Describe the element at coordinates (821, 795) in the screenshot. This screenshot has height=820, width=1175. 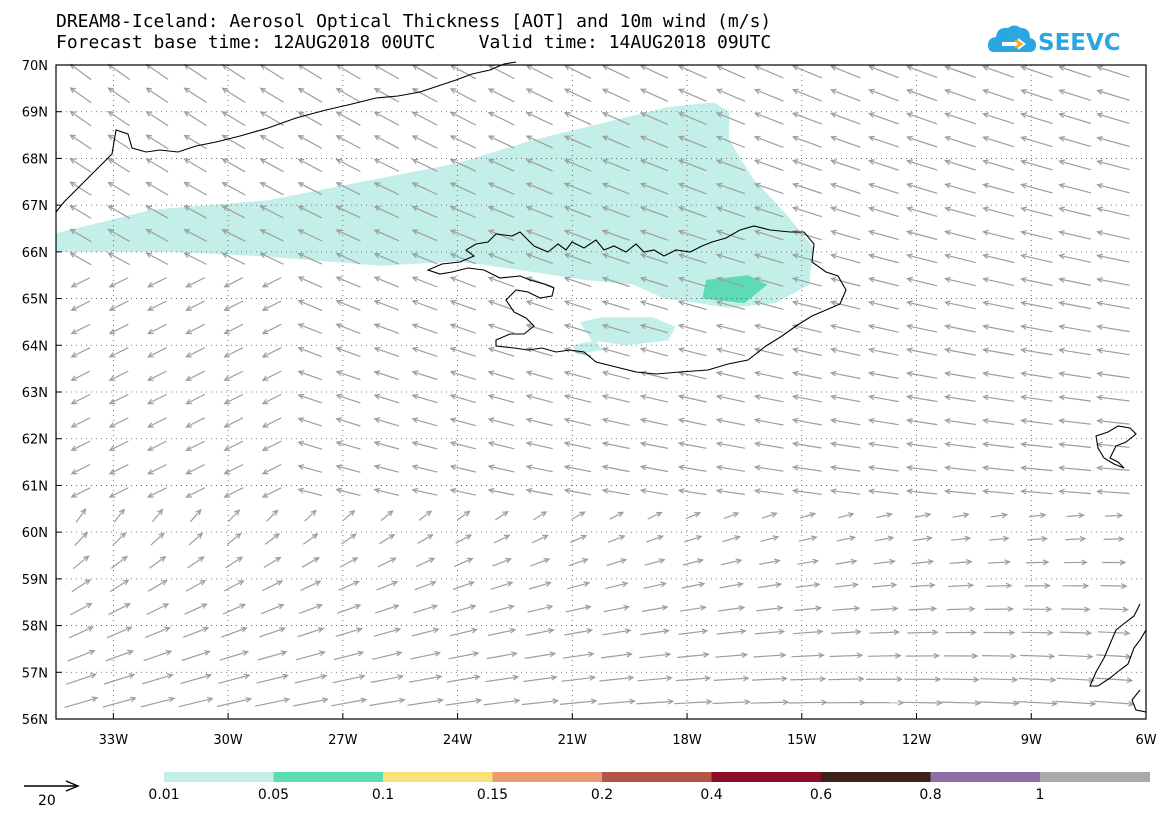
I see `colorbar-label: 0.6` at that location.